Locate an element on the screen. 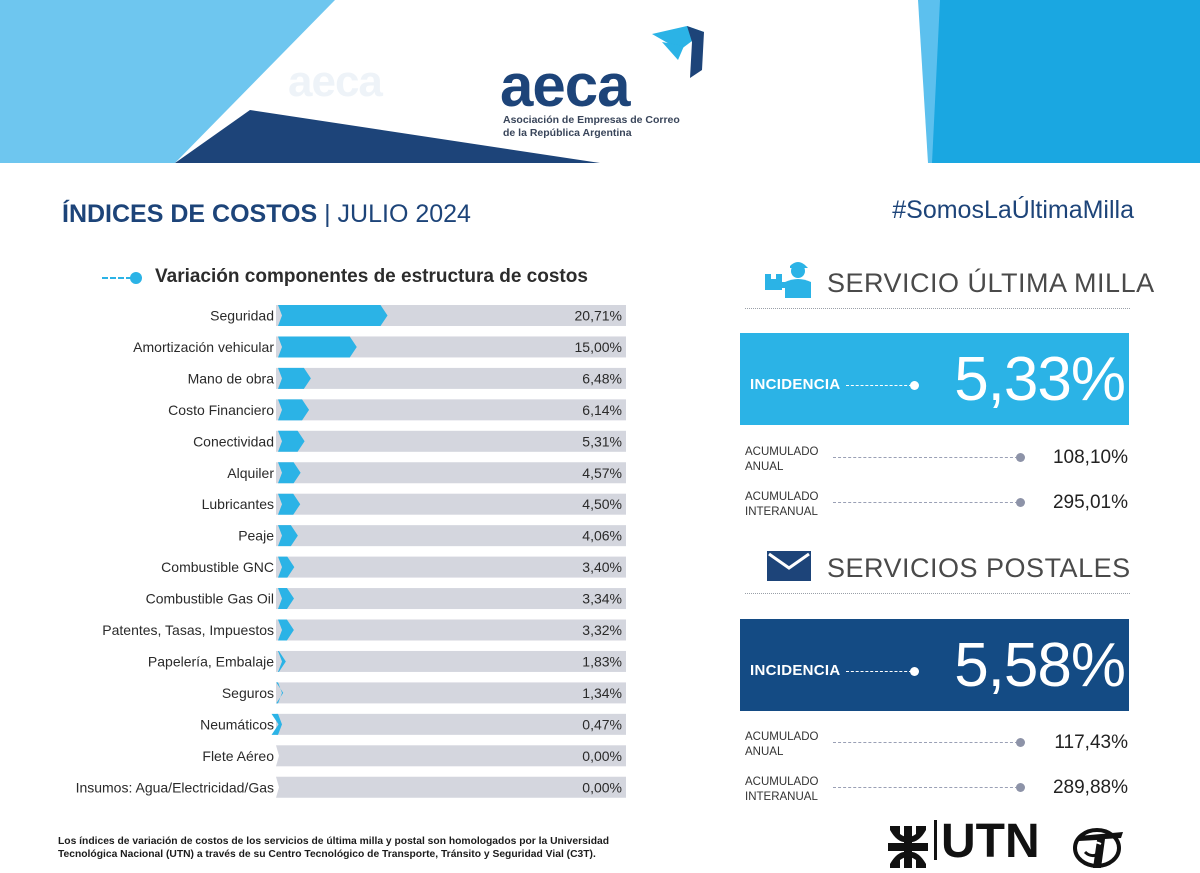 The height and width of the screenshot is (873, 1200). page-title-period: JULIO 2024 is located at coordinates (404, 214).